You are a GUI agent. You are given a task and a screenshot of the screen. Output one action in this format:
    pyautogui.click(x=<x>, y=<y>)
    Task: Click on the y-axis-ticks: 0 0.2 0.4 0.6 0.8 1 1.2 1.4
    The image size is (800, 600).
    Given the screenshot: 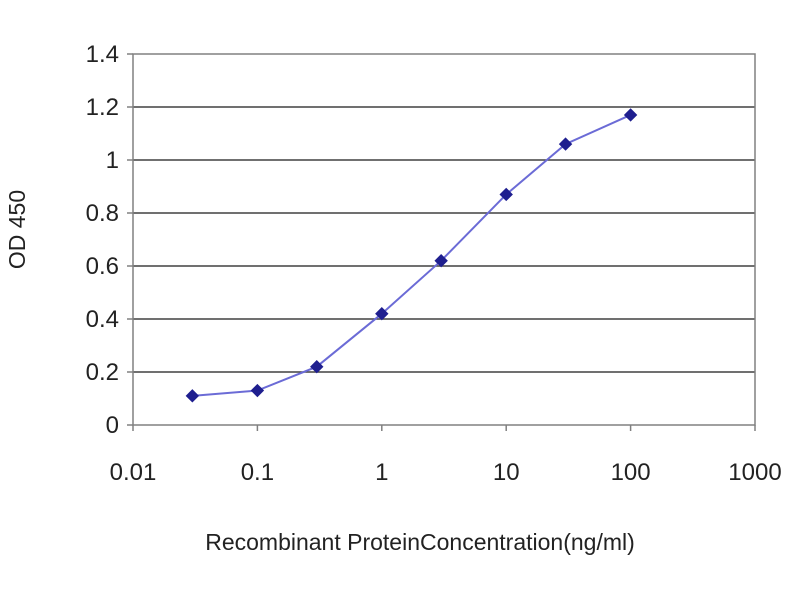 What is the action you would take?
    pyautogui.click(x=109, y=240)
    